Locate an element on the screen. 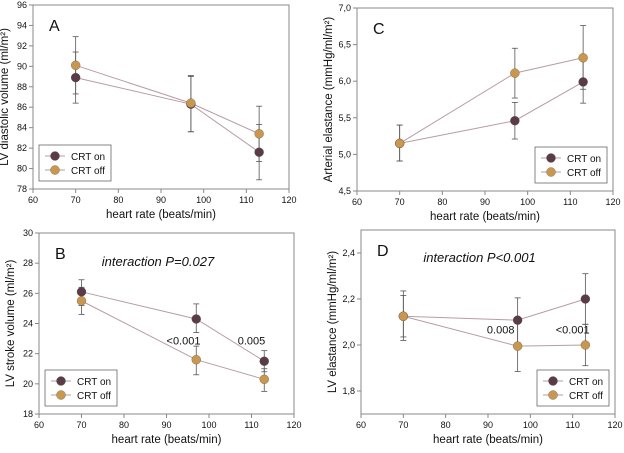  y-tick-label: 84 is located at coordinates (22, 128).